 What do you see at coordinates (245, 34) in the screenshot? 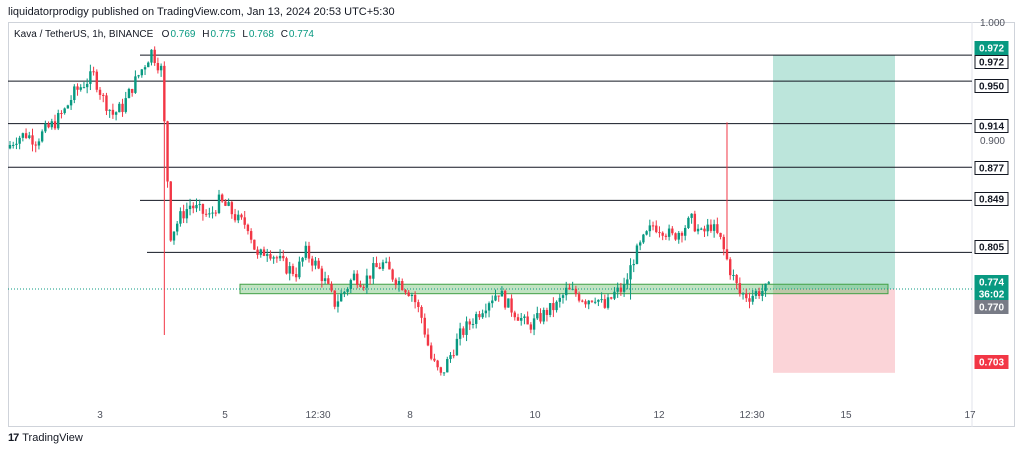
I see `ohlc-low-key: L` at bounding box center [245, 34].